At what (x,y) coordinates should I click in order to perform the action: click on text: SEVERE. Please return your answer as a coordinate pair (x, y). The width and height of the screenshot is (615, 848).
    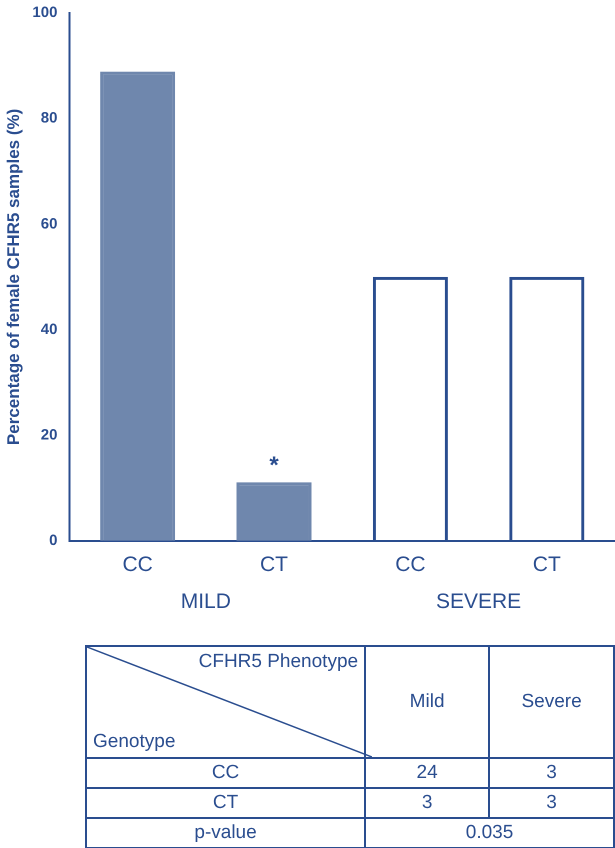
    Looking at the image, I should click on (479, 602).